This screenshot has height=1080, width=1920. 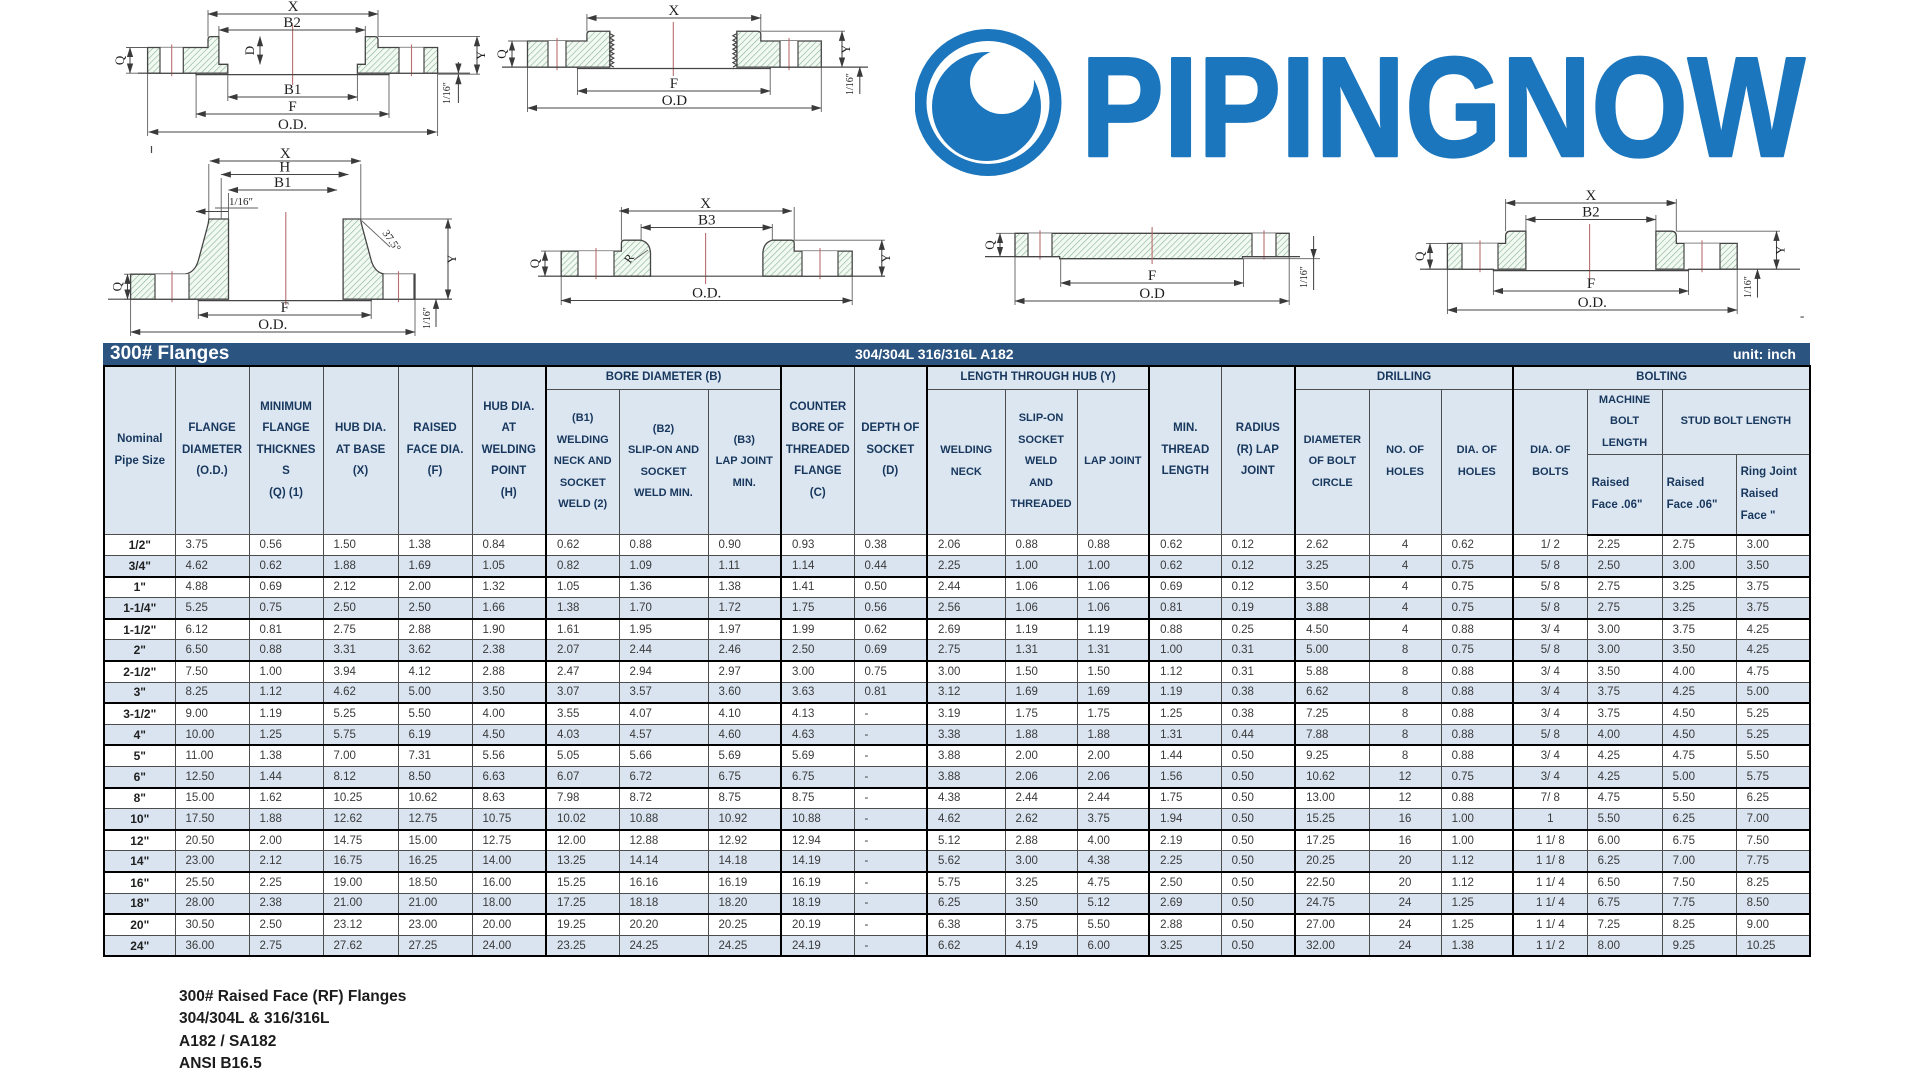 What do you see at coordinates (1443, 107) in the screenshot?
I see `svg-text: PIPINGNOW` at bounding box center [1443, 107].